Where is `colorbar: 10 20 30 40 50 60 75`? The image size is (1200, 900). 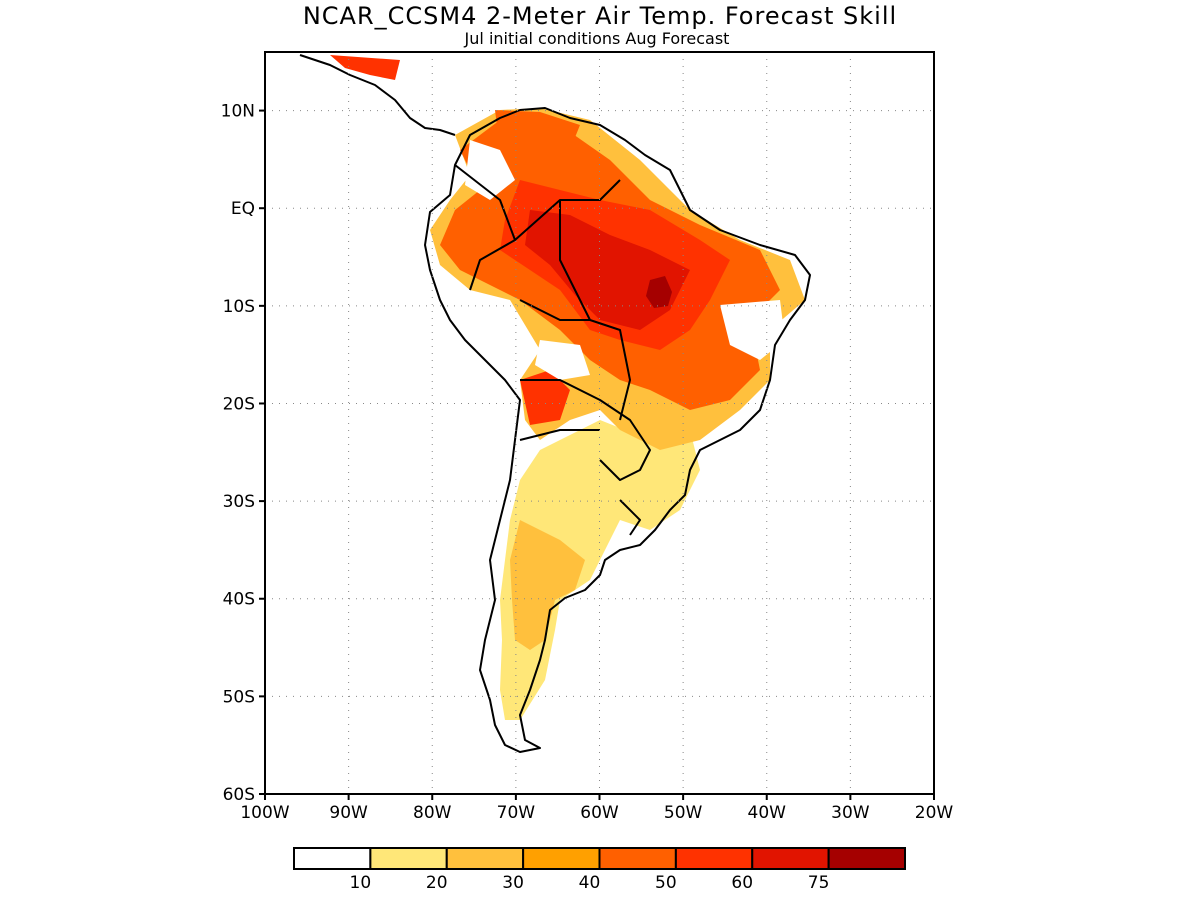
colorbar: 10 20 30 40 50 60 75 is located at coordinates (599, 870).